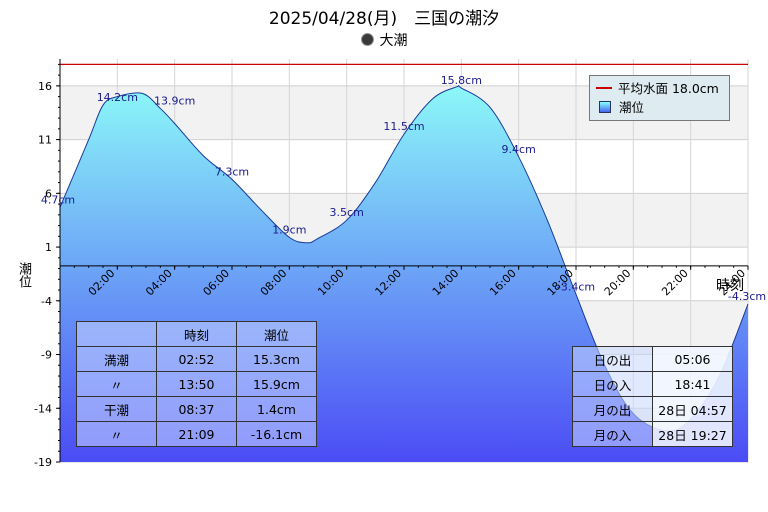  Describe the element at coordinates (117, 97) in the screenshot. I see `data-label: 14.2cm` at that location.